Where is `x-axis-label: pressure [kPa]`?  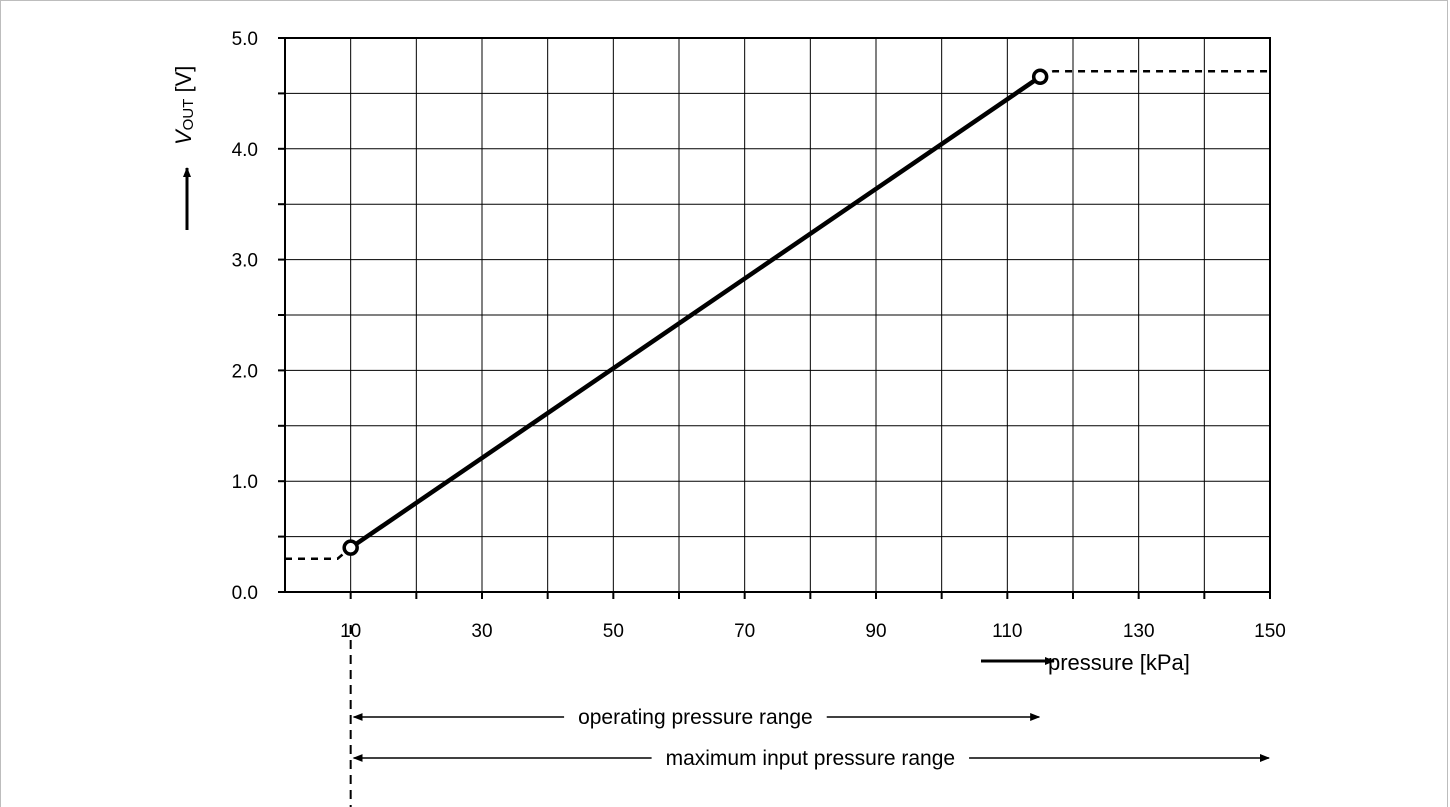 x-axis-label: pressure [kPa] is located at coordinates (1119, 662).